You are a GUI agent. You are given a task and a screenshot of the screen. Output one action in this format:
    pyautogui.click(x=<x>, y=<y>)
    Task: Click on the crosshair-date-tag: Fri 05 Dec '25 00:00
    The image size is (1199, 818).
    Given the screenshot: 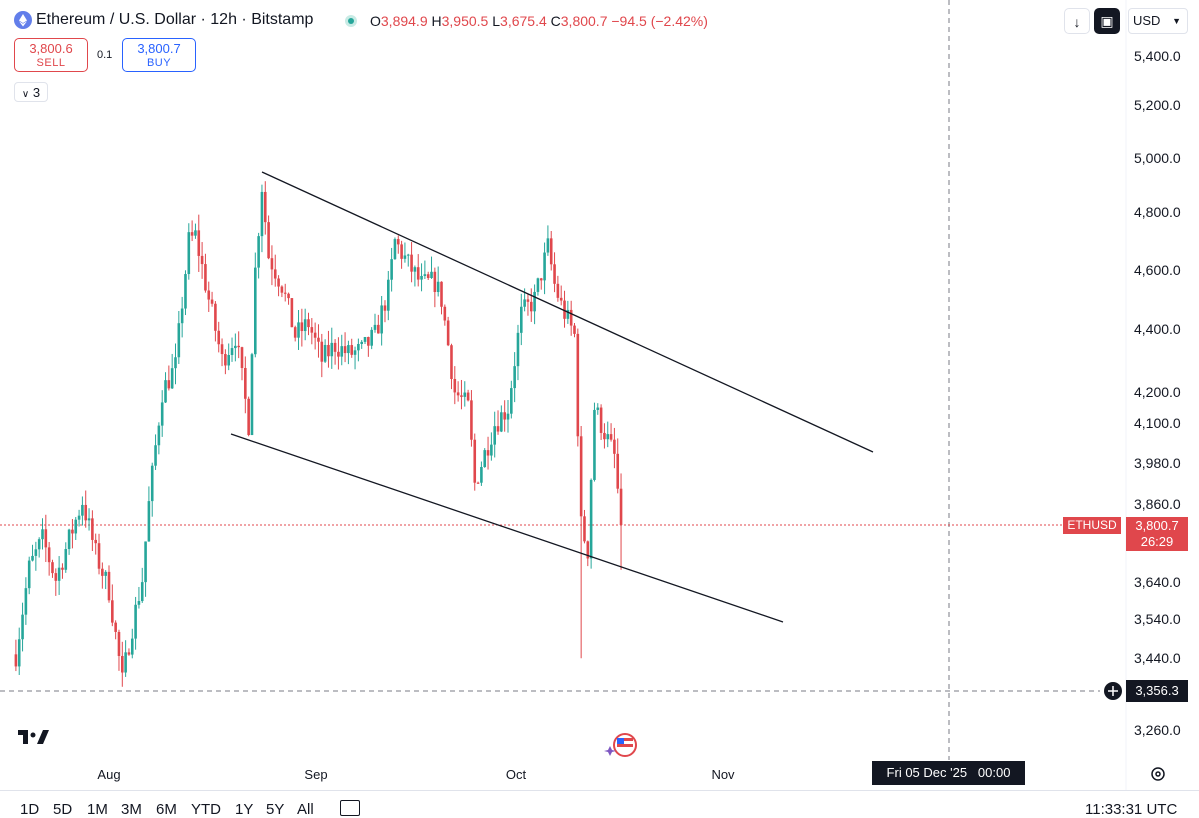 What is the action you would take?
    pyautogui.click(x=948, y=773)
    